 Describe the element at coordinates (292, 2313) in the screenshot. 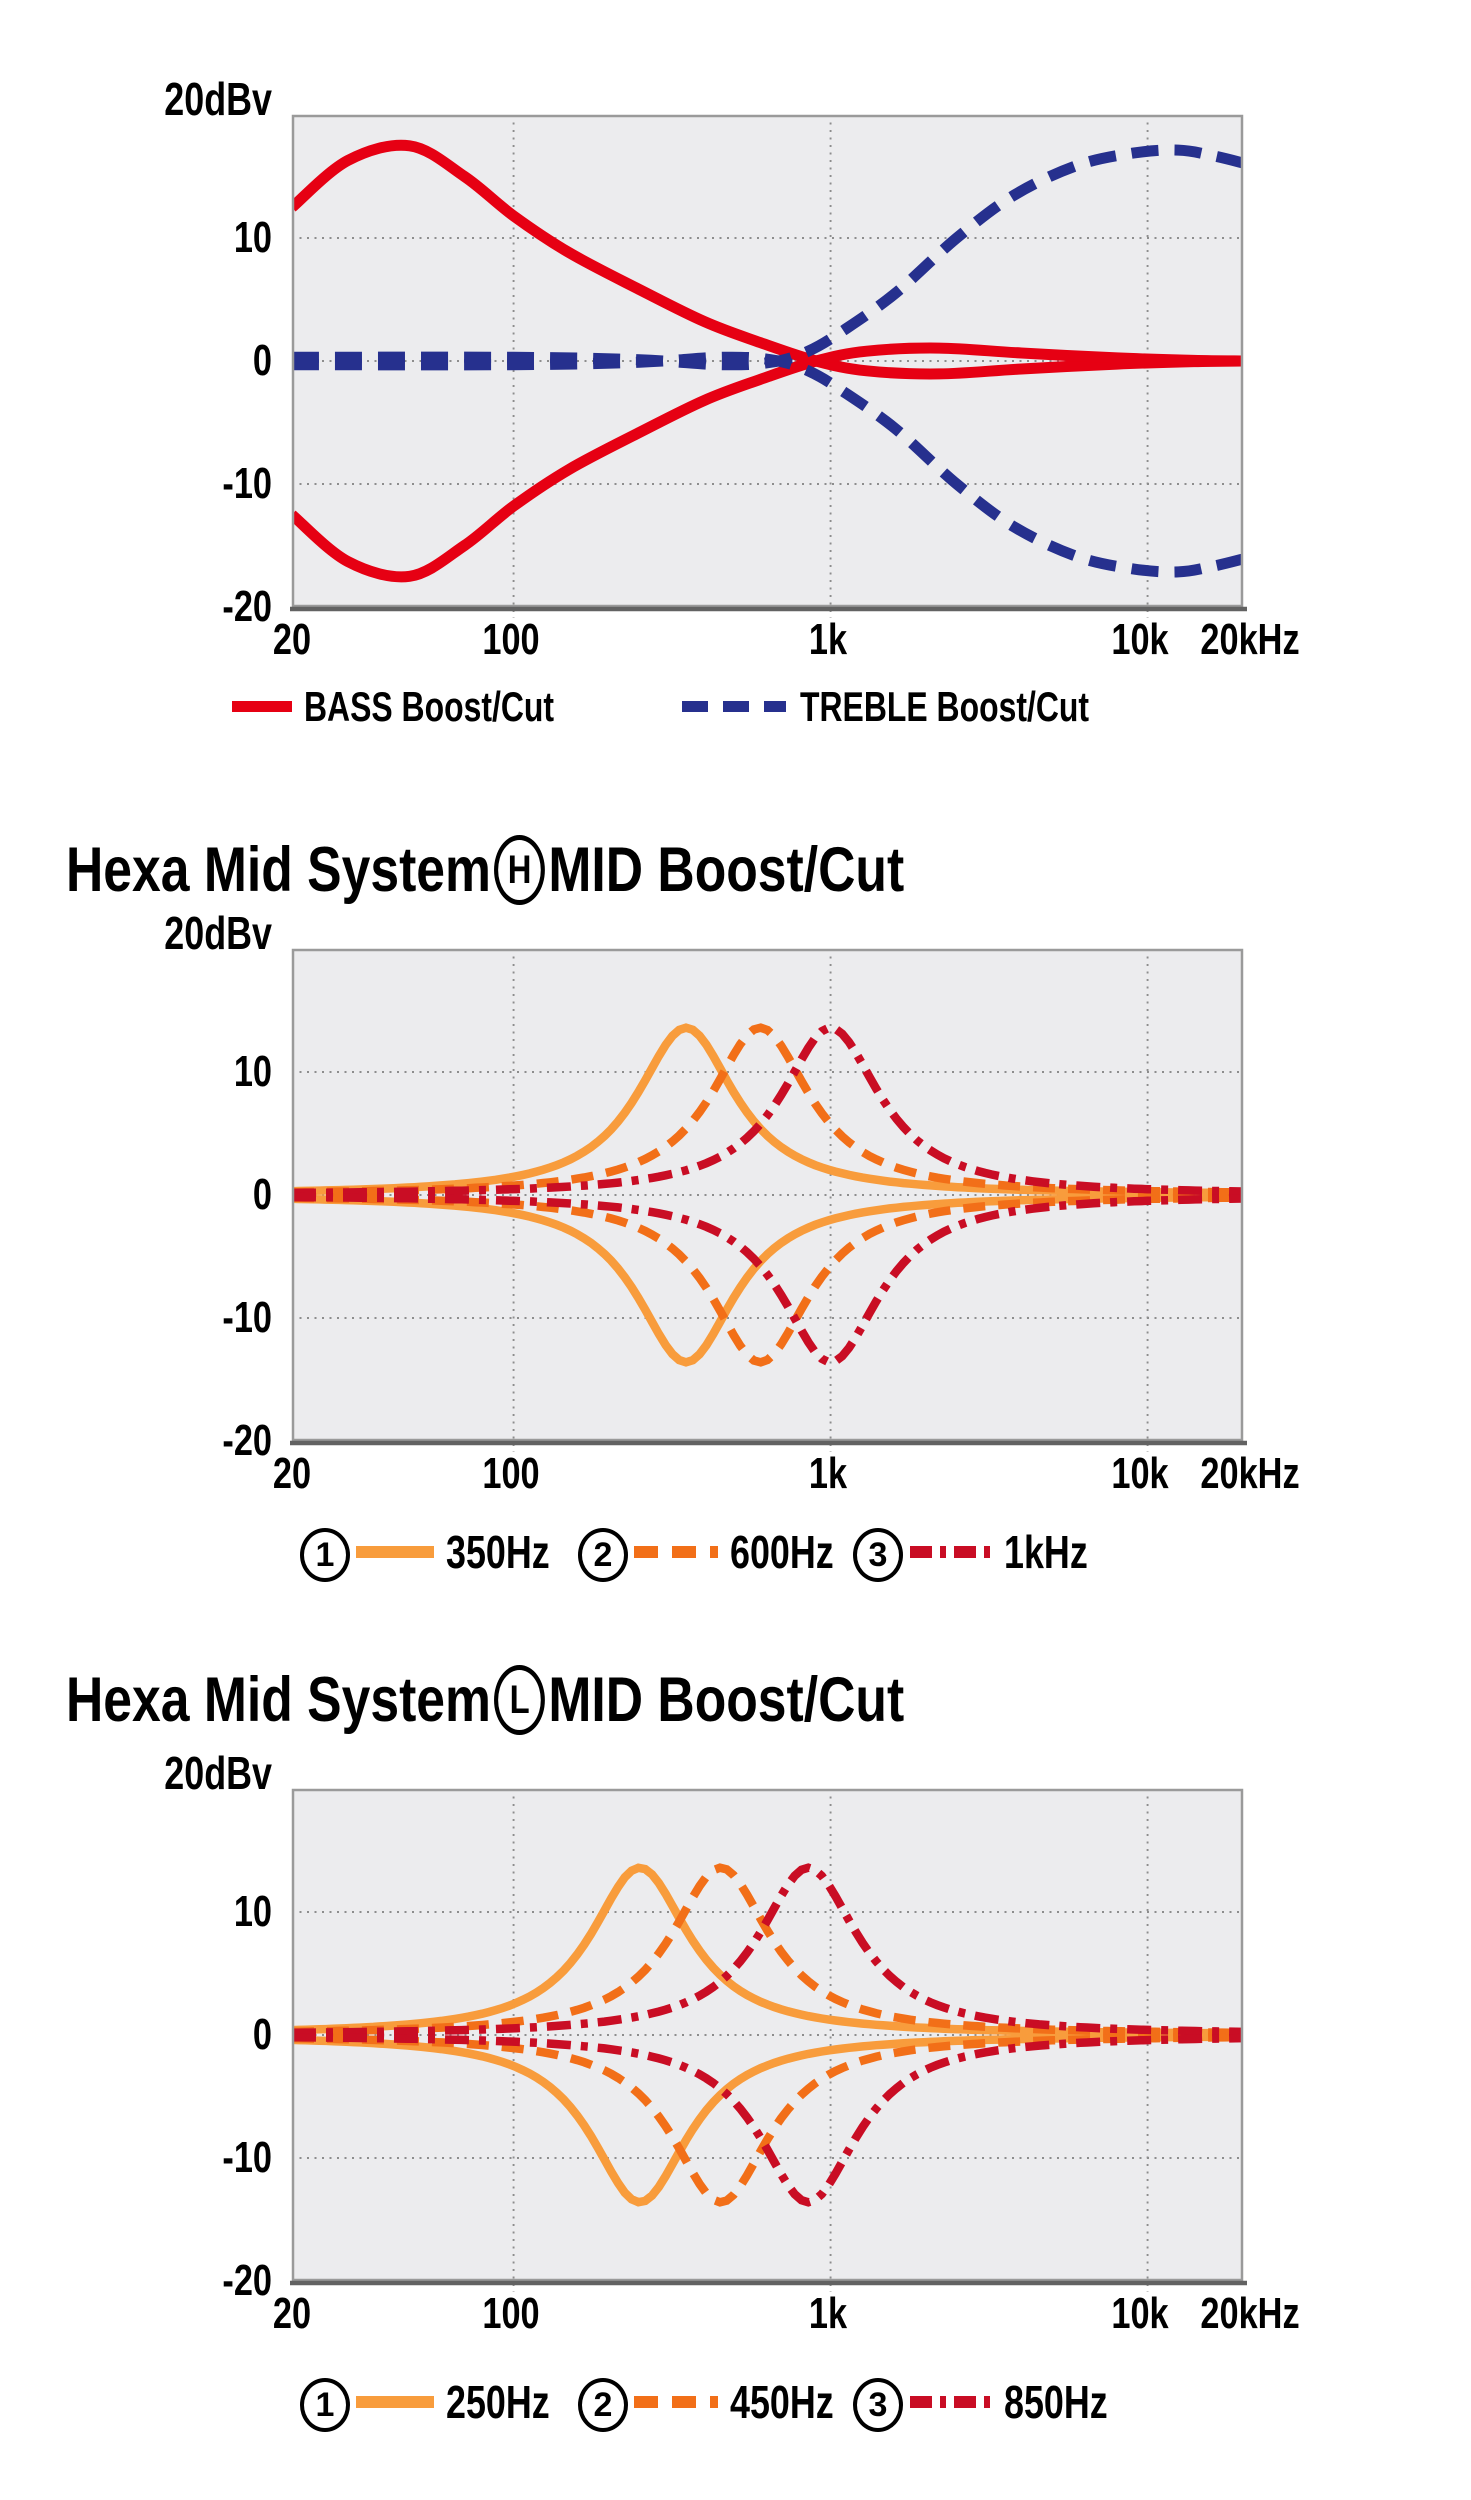

I see `mid-l-x-tick-20: 20` at that location.